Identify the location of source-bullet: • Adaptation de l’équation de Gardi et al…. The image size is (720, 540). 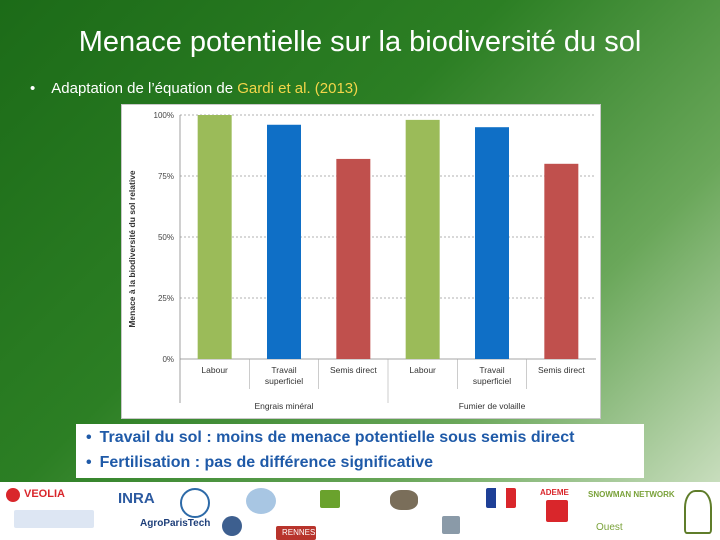
(194, 88).